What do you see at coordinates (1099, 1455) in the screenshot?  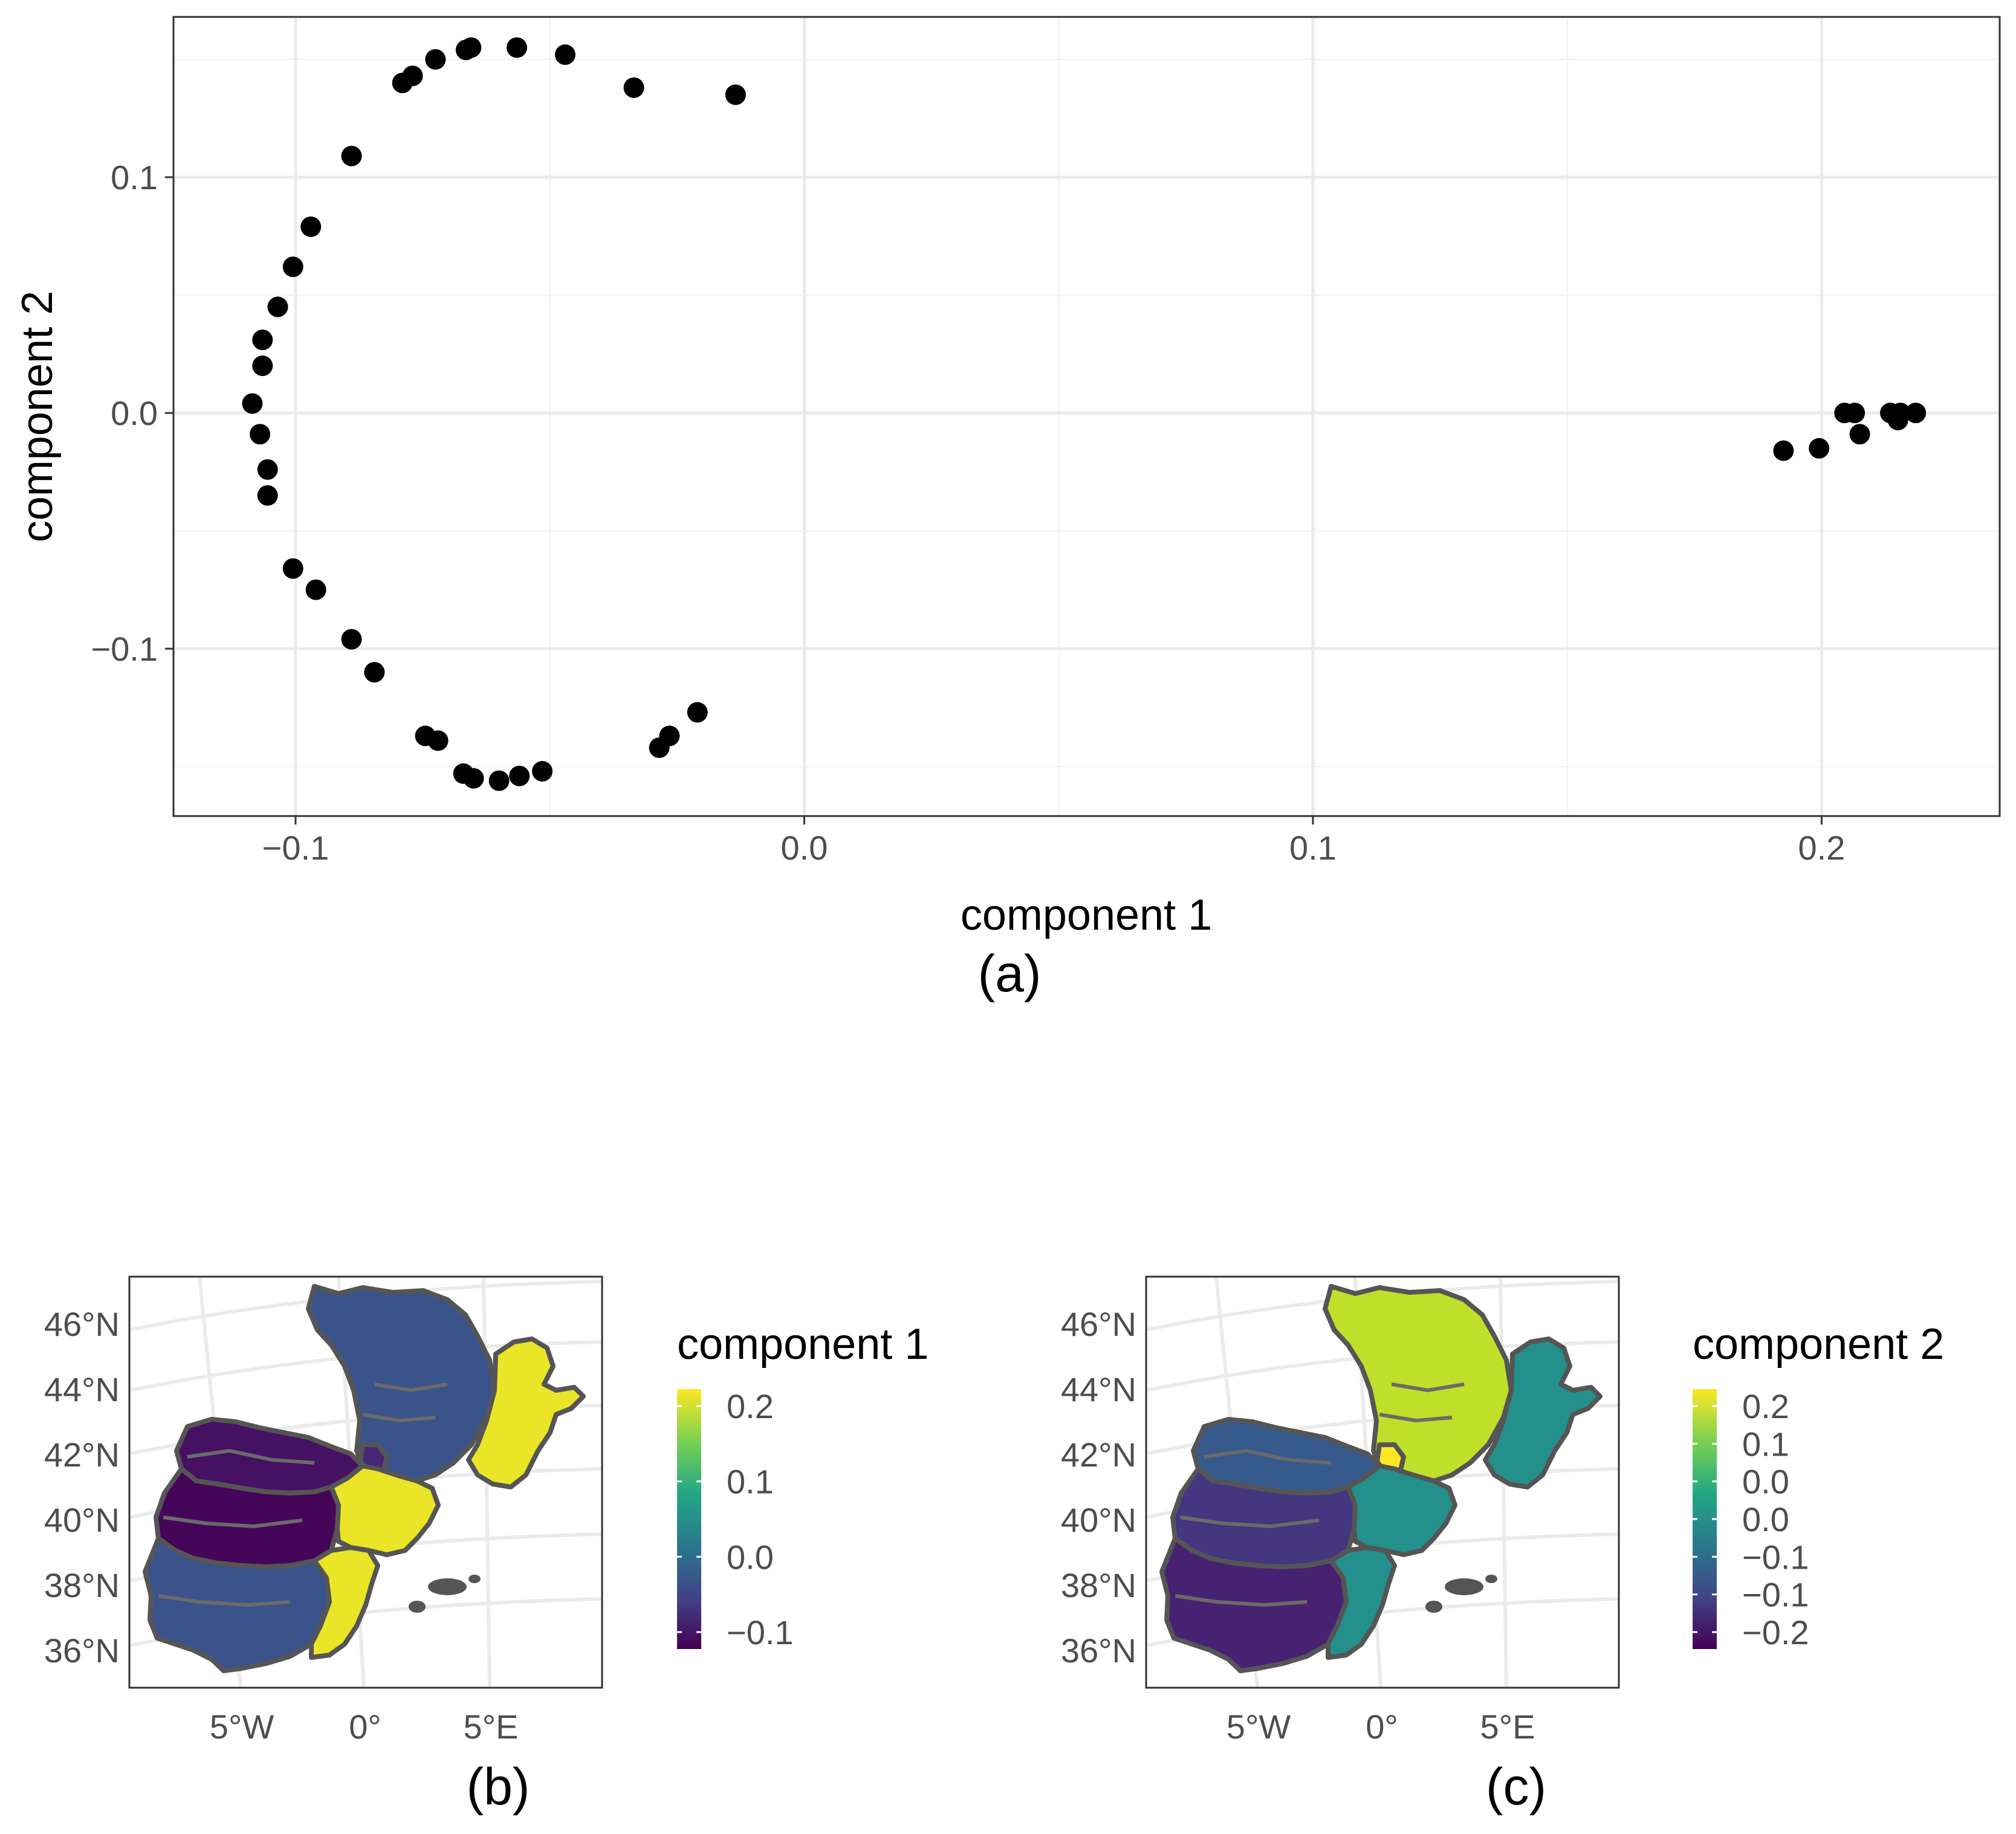 I see `lat-label-42: 42°N` at bounding box center [1099, 1455].